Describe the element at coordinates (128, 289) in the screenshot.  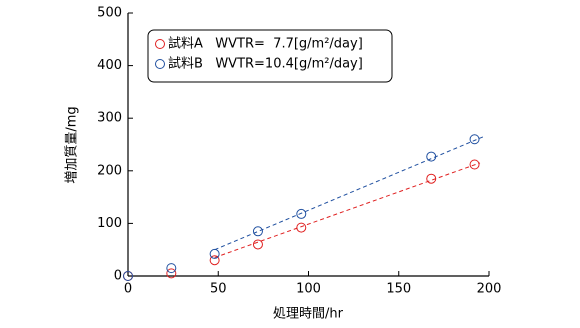
I see `x-tick-label: 0` at that location.